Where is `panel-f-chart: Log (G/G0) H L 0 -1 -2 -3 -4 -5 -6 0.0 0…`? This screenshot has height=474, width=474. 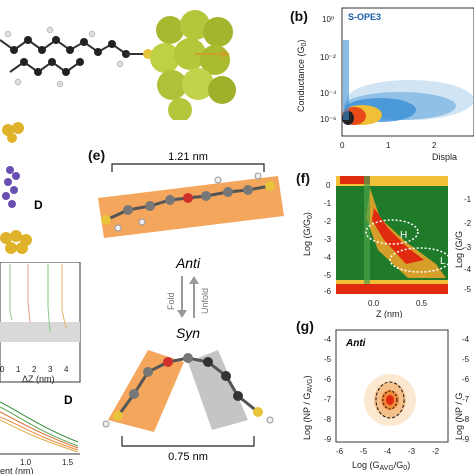
panel-f-chart: Log (G/G0) H L 0 -1 -2 -3 -4 -5 -6 0.0 0… is located at coordinates (387, 247).